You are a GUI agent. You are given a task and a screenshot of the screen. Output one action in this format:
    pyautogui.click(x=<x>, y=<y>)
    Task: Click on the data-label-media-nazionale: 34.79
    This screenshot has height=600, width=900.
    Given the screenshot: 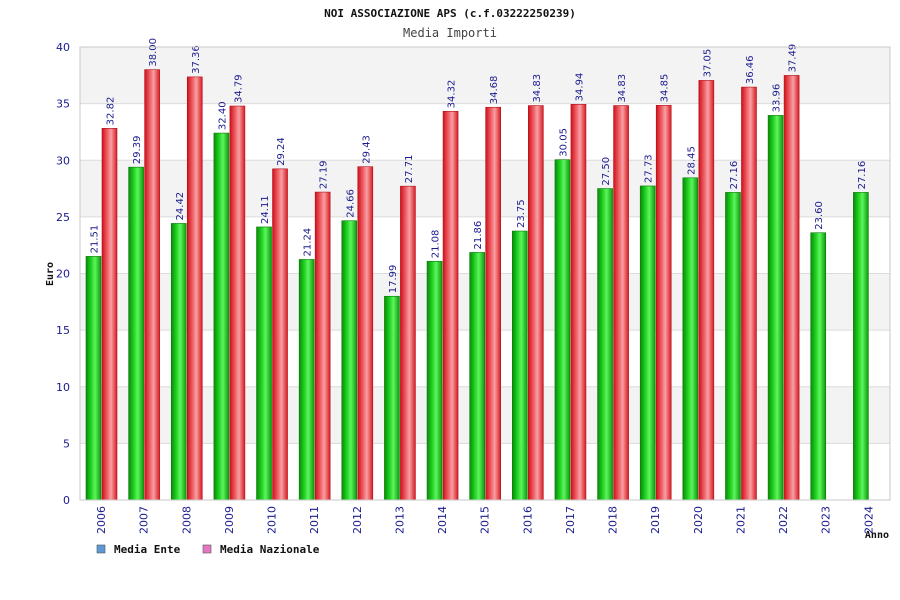 What is the action you would take?
    pyautogui.click(x=238, y=88)
    